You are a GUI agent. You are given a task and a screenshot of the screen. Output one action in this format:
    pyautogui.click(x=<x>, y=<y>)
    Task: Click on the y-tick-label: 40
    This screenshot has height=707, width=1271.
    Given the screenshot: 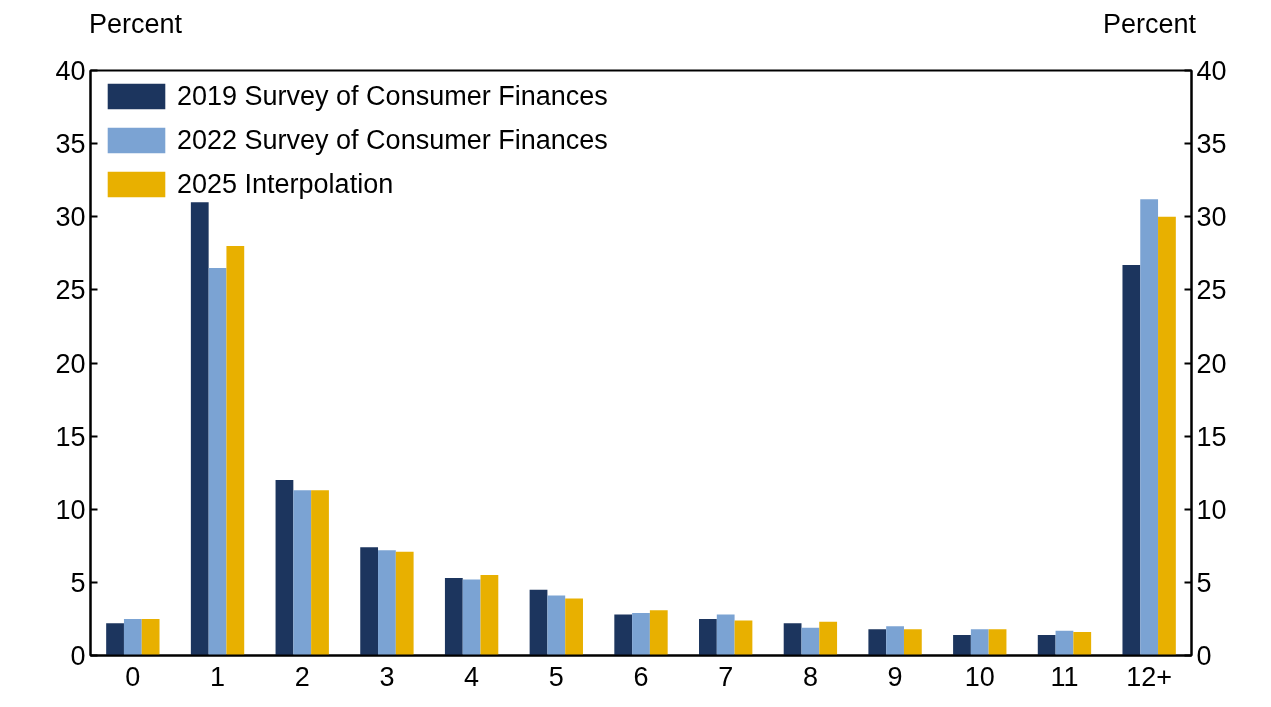 What is the action you would take?
    pyautogui.click(x=70, y=71)
    